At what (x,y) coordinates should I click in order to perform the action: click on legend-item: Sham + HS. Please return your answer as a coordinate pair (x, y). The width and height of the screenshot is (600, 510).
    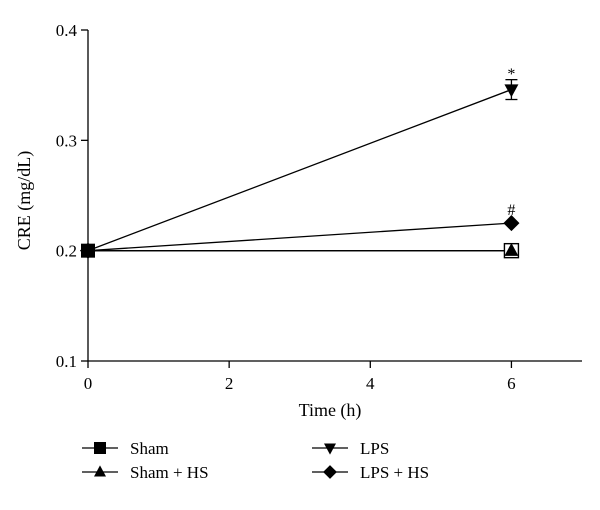
    Looking at the image, I should click on (145, 472).